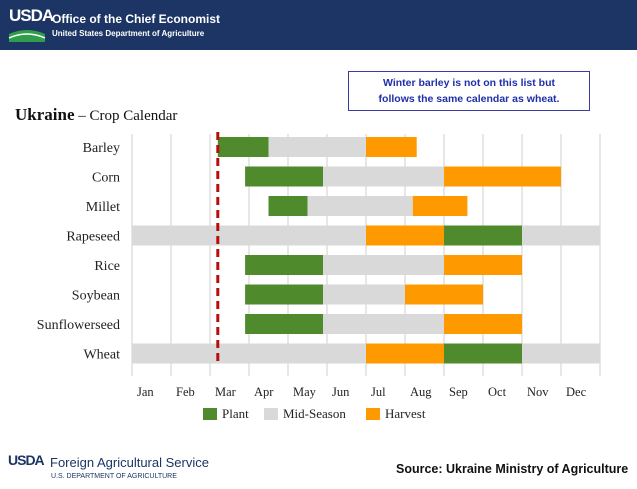 Image resolution: width=637 pixels, height=489 pixels. Describe the element at coordinates (405, 413) in the screenshot. I see `legend-label-harvest: Harvest` at that location.